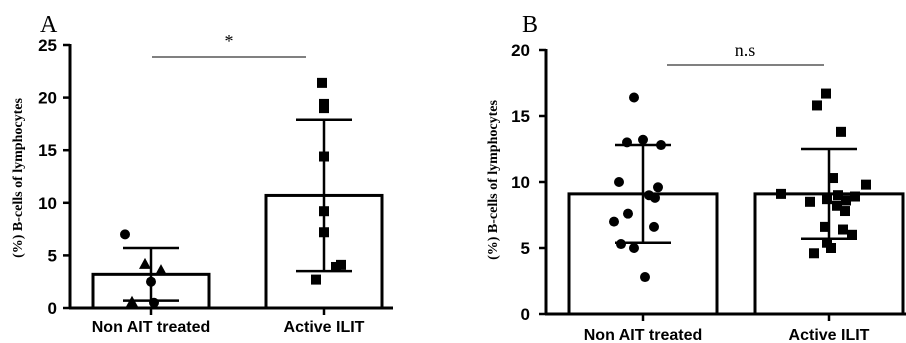  I want to click on panel-label-a: A, so click(49, 25).